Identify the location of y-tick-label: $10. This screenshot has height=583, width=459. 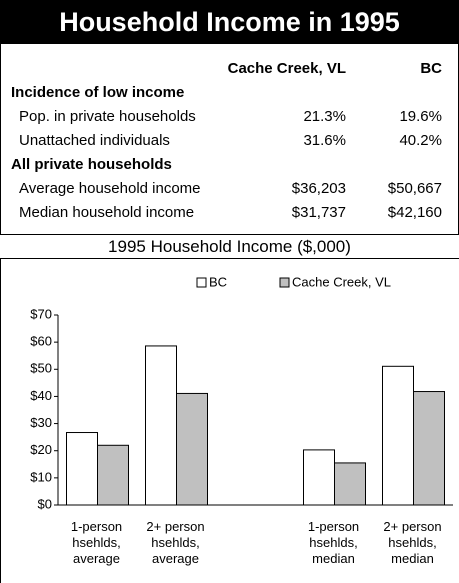
(41, 476).